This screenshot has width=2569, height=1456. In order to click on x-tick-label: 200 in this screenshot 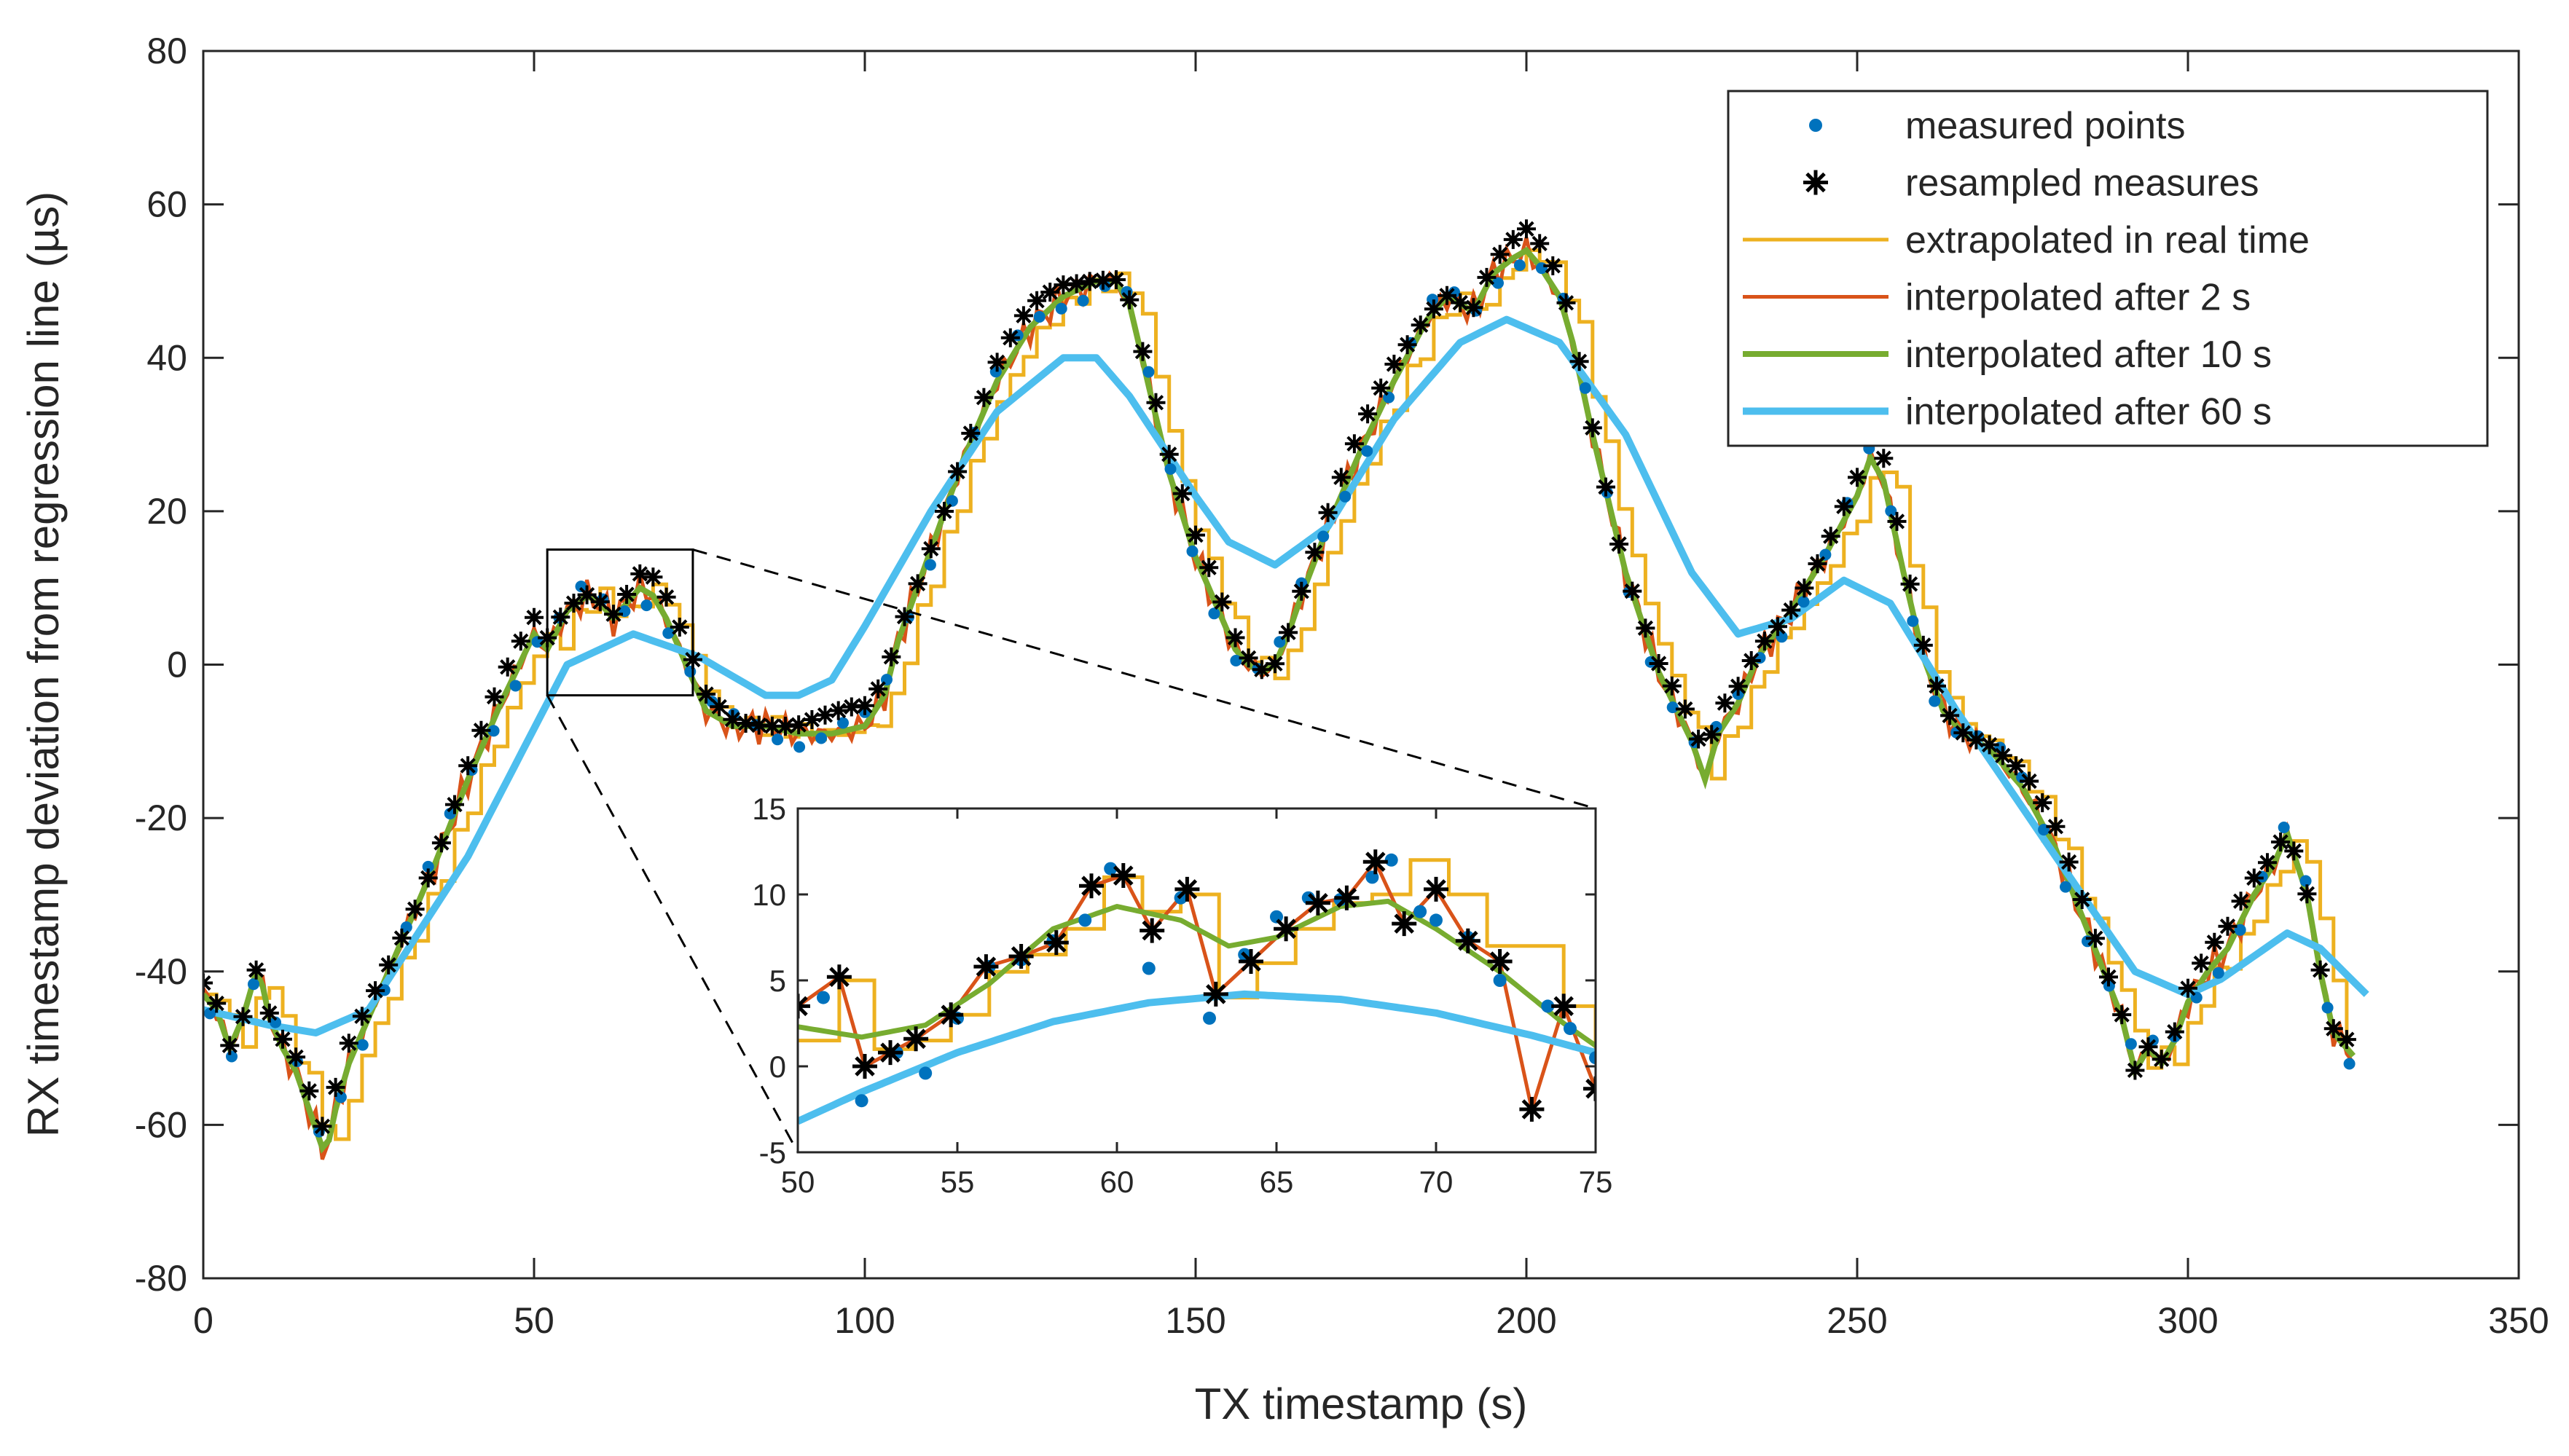, I will do `click(1526, 1320)`.